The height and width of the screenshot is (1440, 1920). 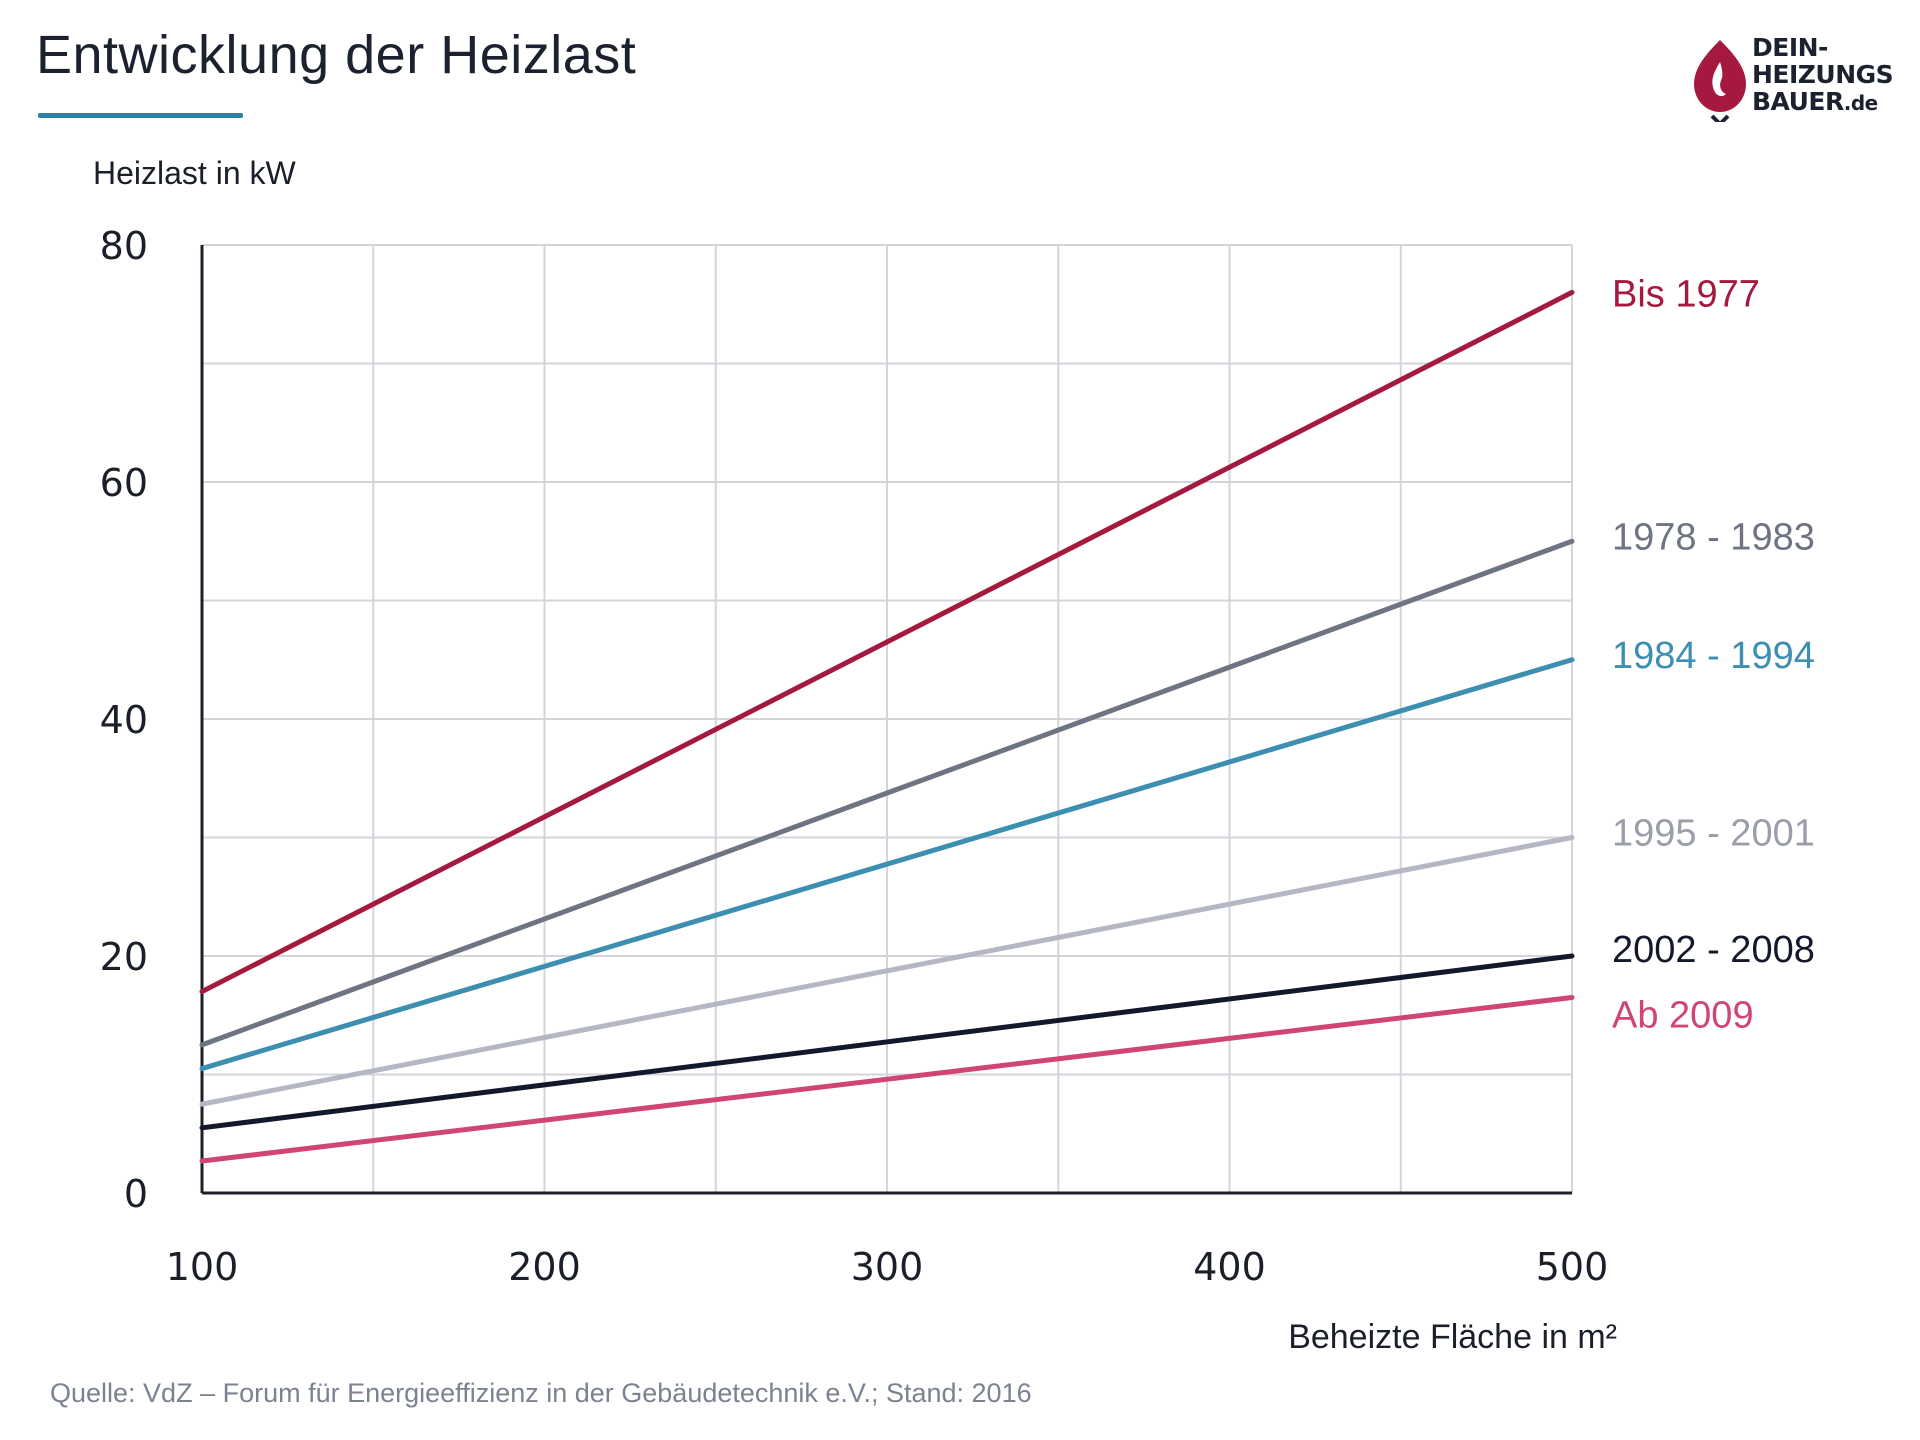 What do you see at coordinates (124, 483) in the screenshot?
I see `y-tick-label-60: 60` at bounding box center [124, 483].